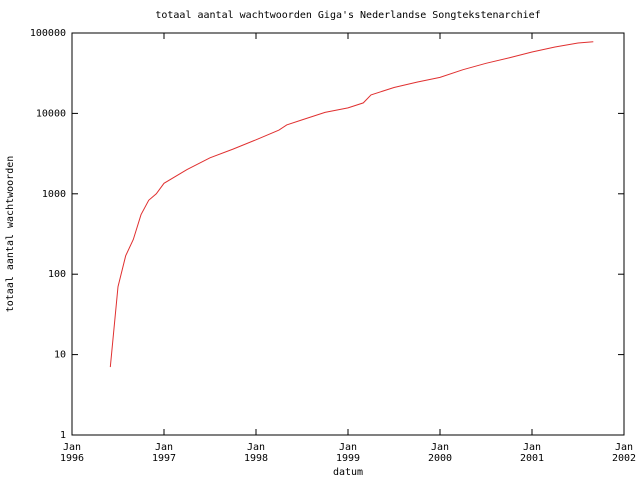 This screenshot has width=640, height=480. I want to click on y-tick-label: 1, so click(63, 435).